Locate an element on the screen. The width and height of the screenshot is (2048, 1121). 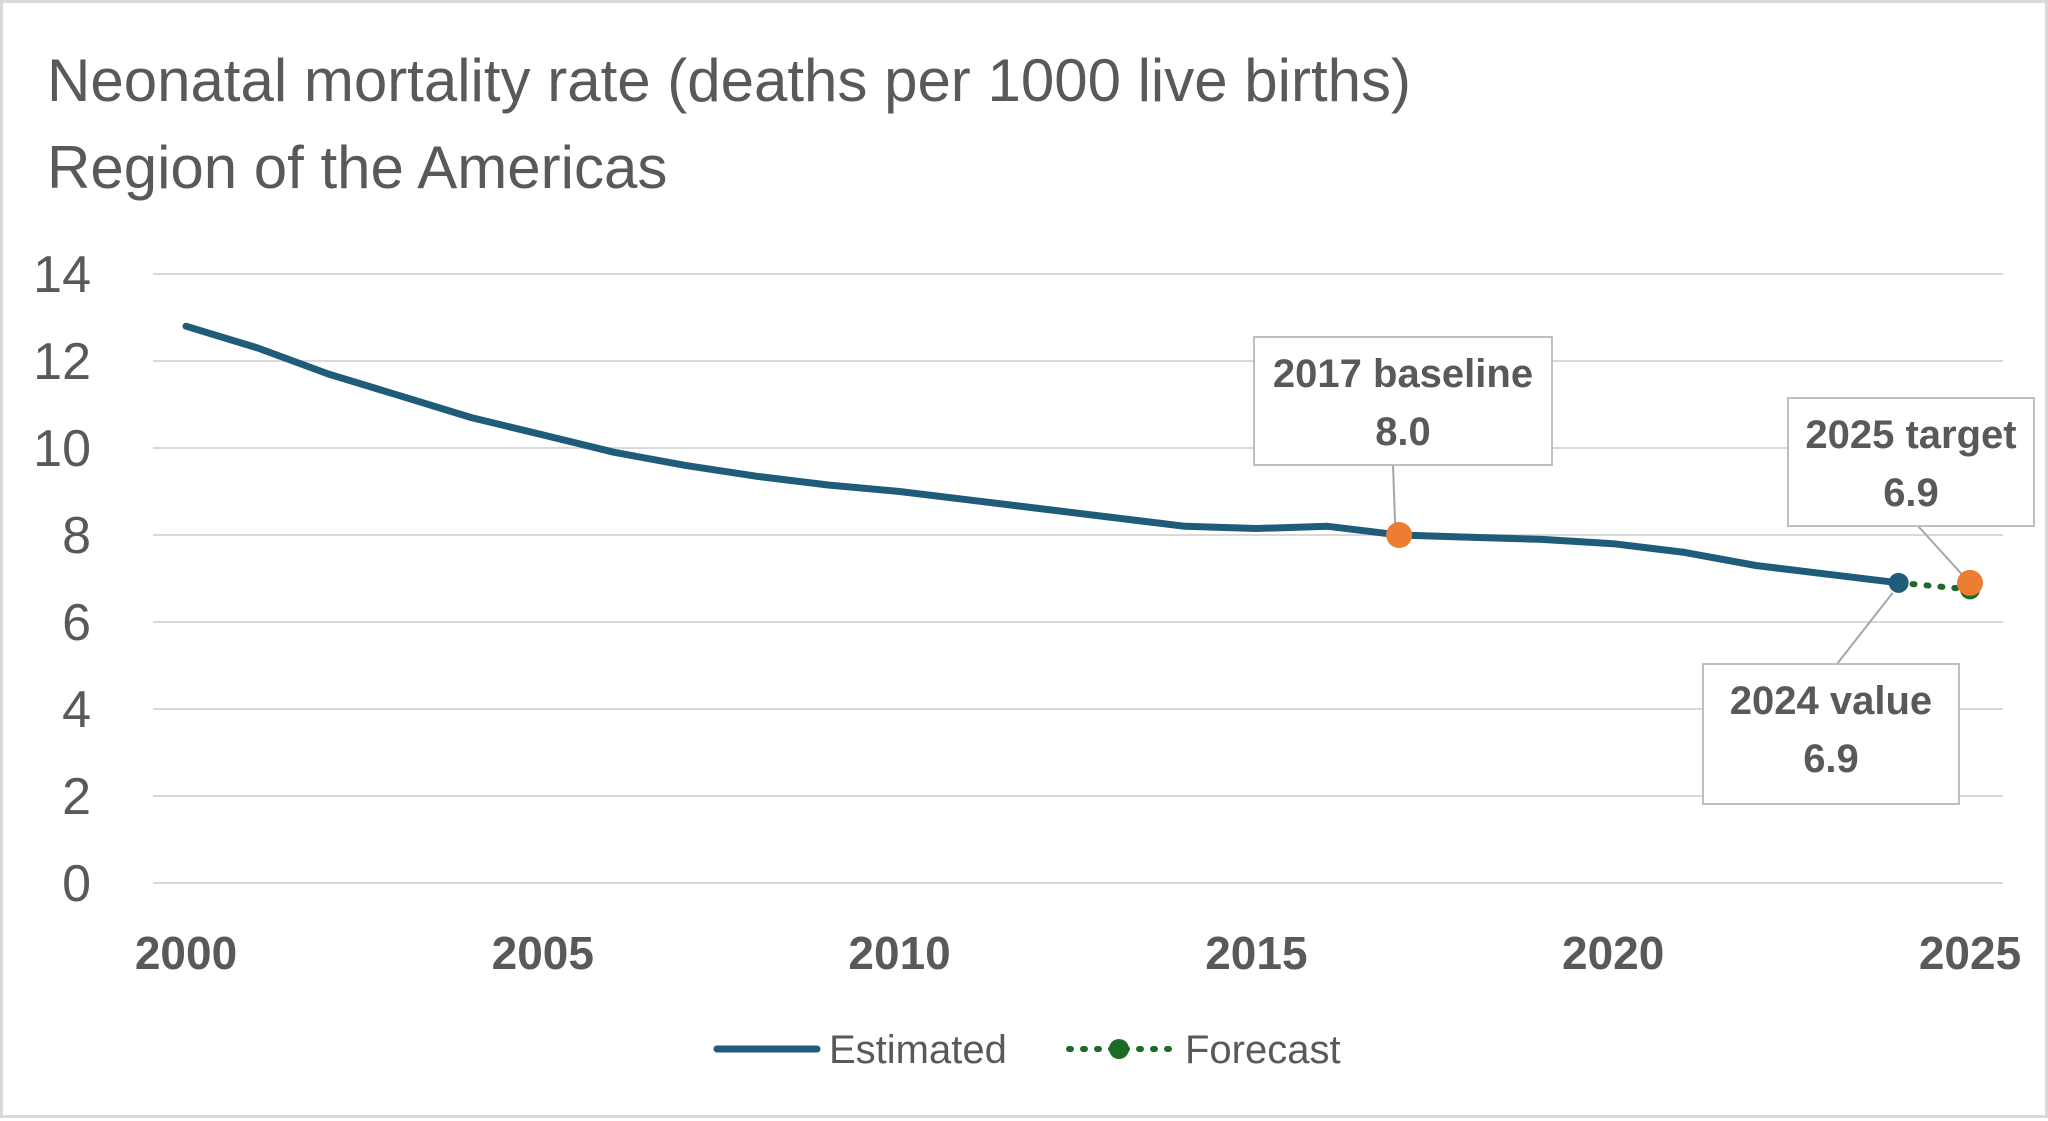
x-axis-ticks: 2000 2005 2010 2015 2020 2025 is located at coordinates (1078, 953).